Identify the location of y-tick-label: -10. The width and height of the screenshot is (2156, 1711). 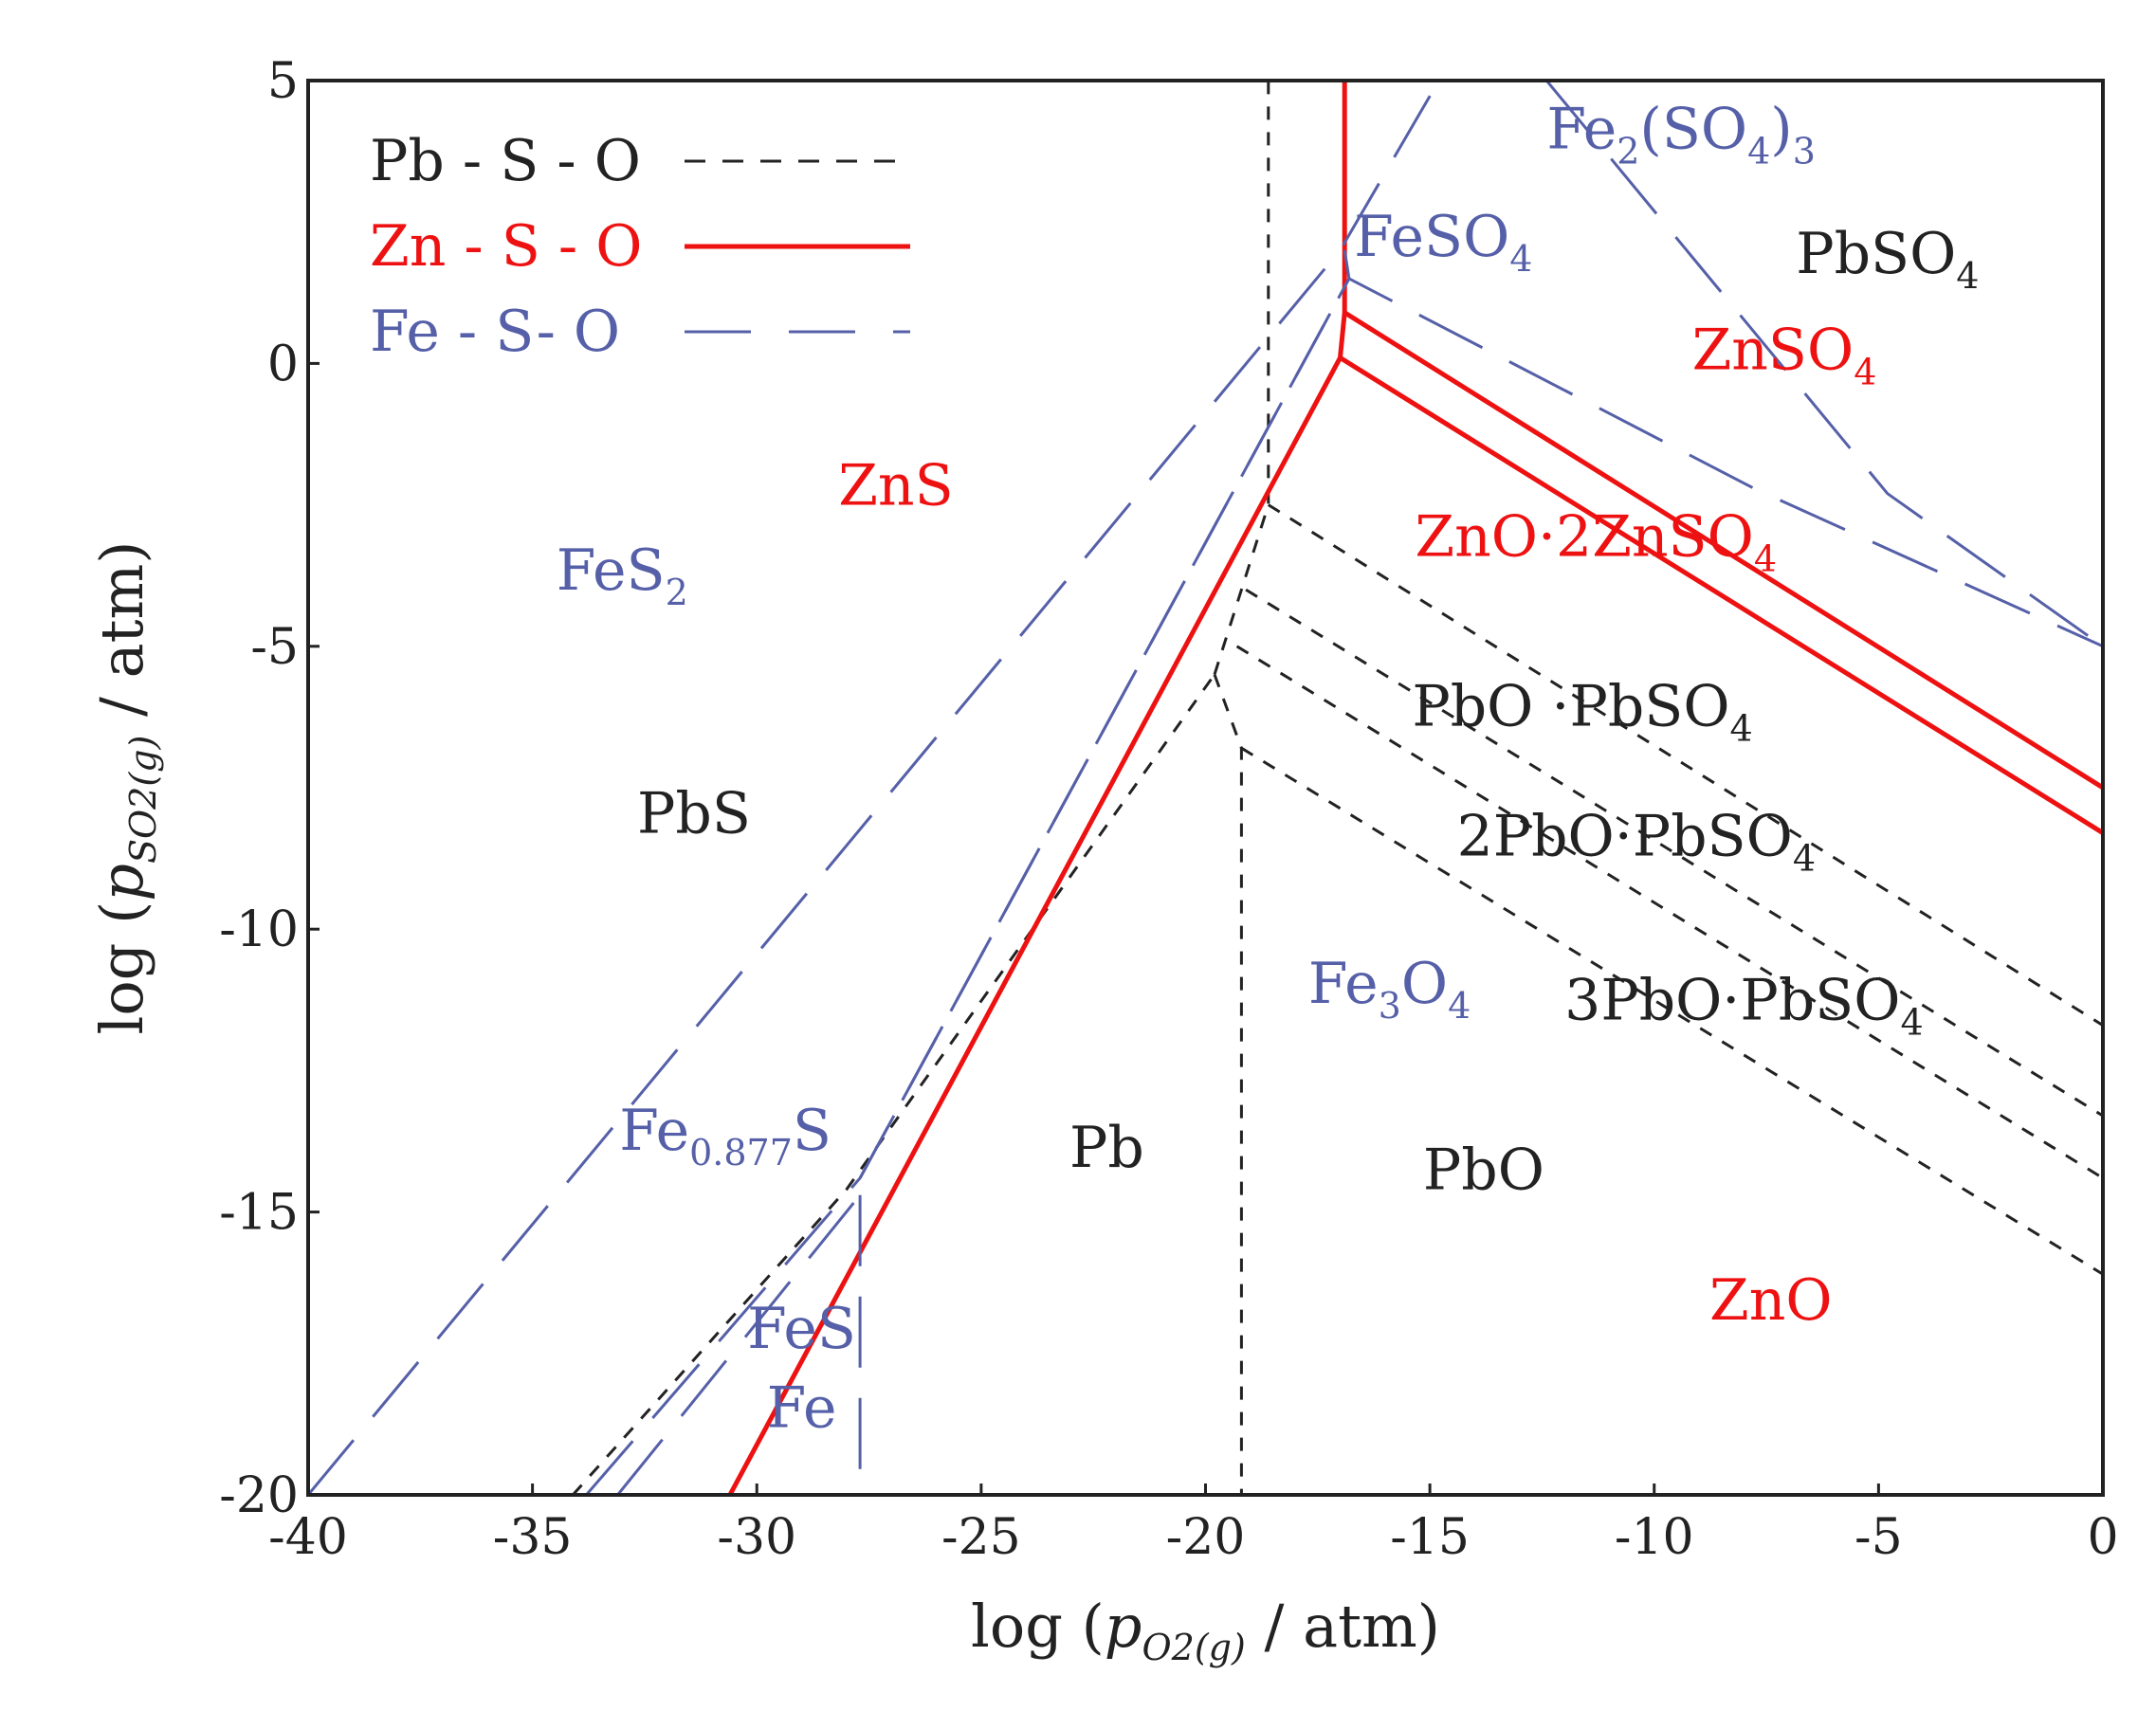
(259, 930).